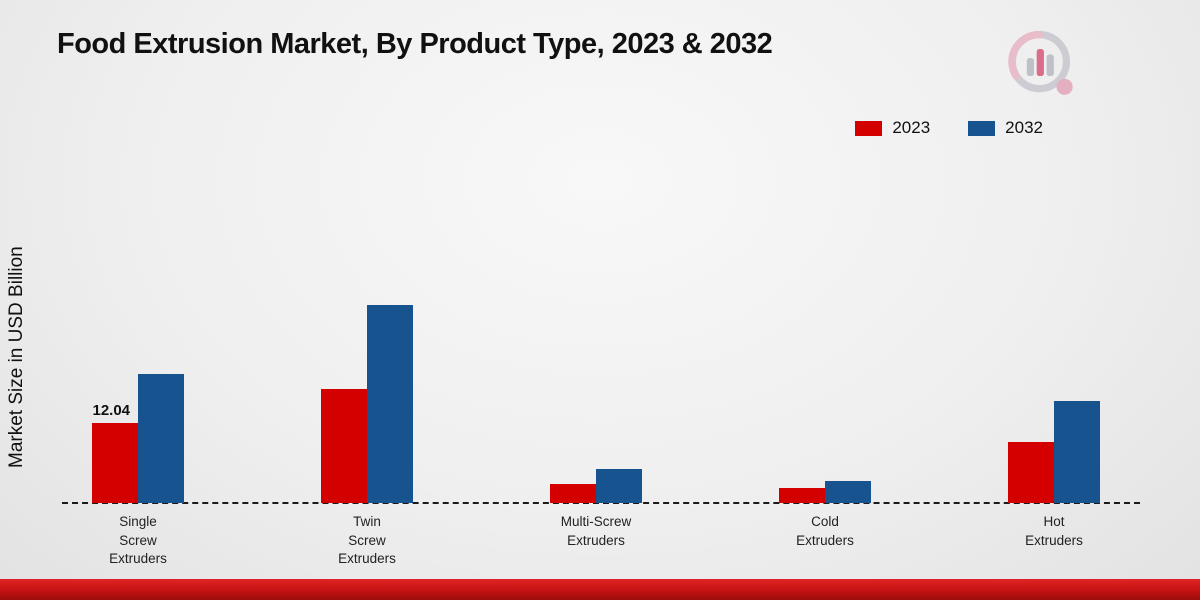  What do you see at coordinates (367, 540) in the screenshot?
I see `category-label: Twin Screw Extruders` at bounding box center [367, 540].